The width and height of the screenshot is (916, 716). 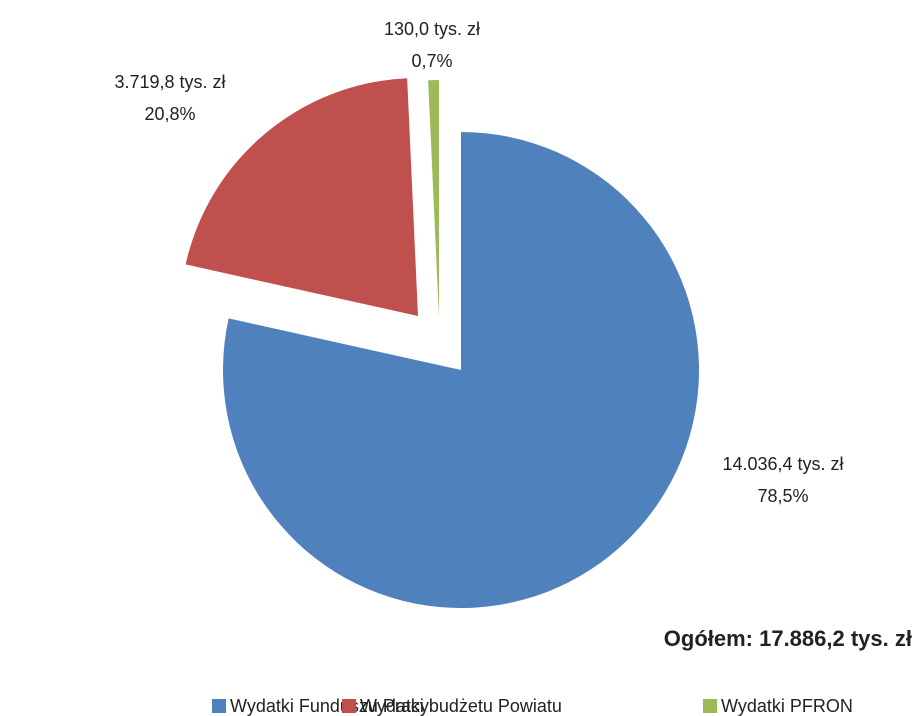 What do you see at coordinates (461, 706) in the screenshot?
I see `legend-label: Wydatki budżetu Powiatu` at bounding box center [461, 706].